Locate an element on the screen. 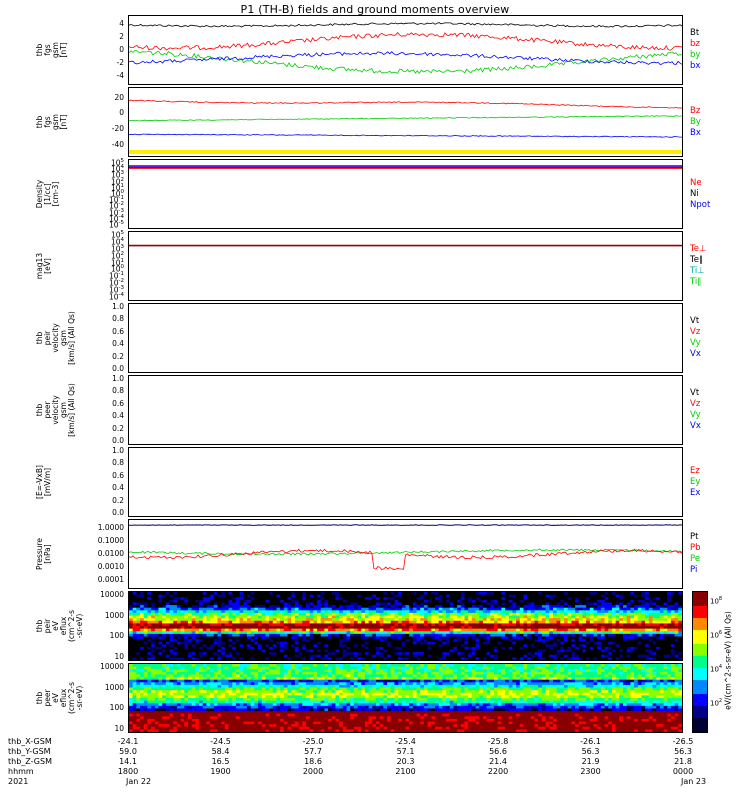  x-tick-label: 58.4 is located at coordinates (220, 751).